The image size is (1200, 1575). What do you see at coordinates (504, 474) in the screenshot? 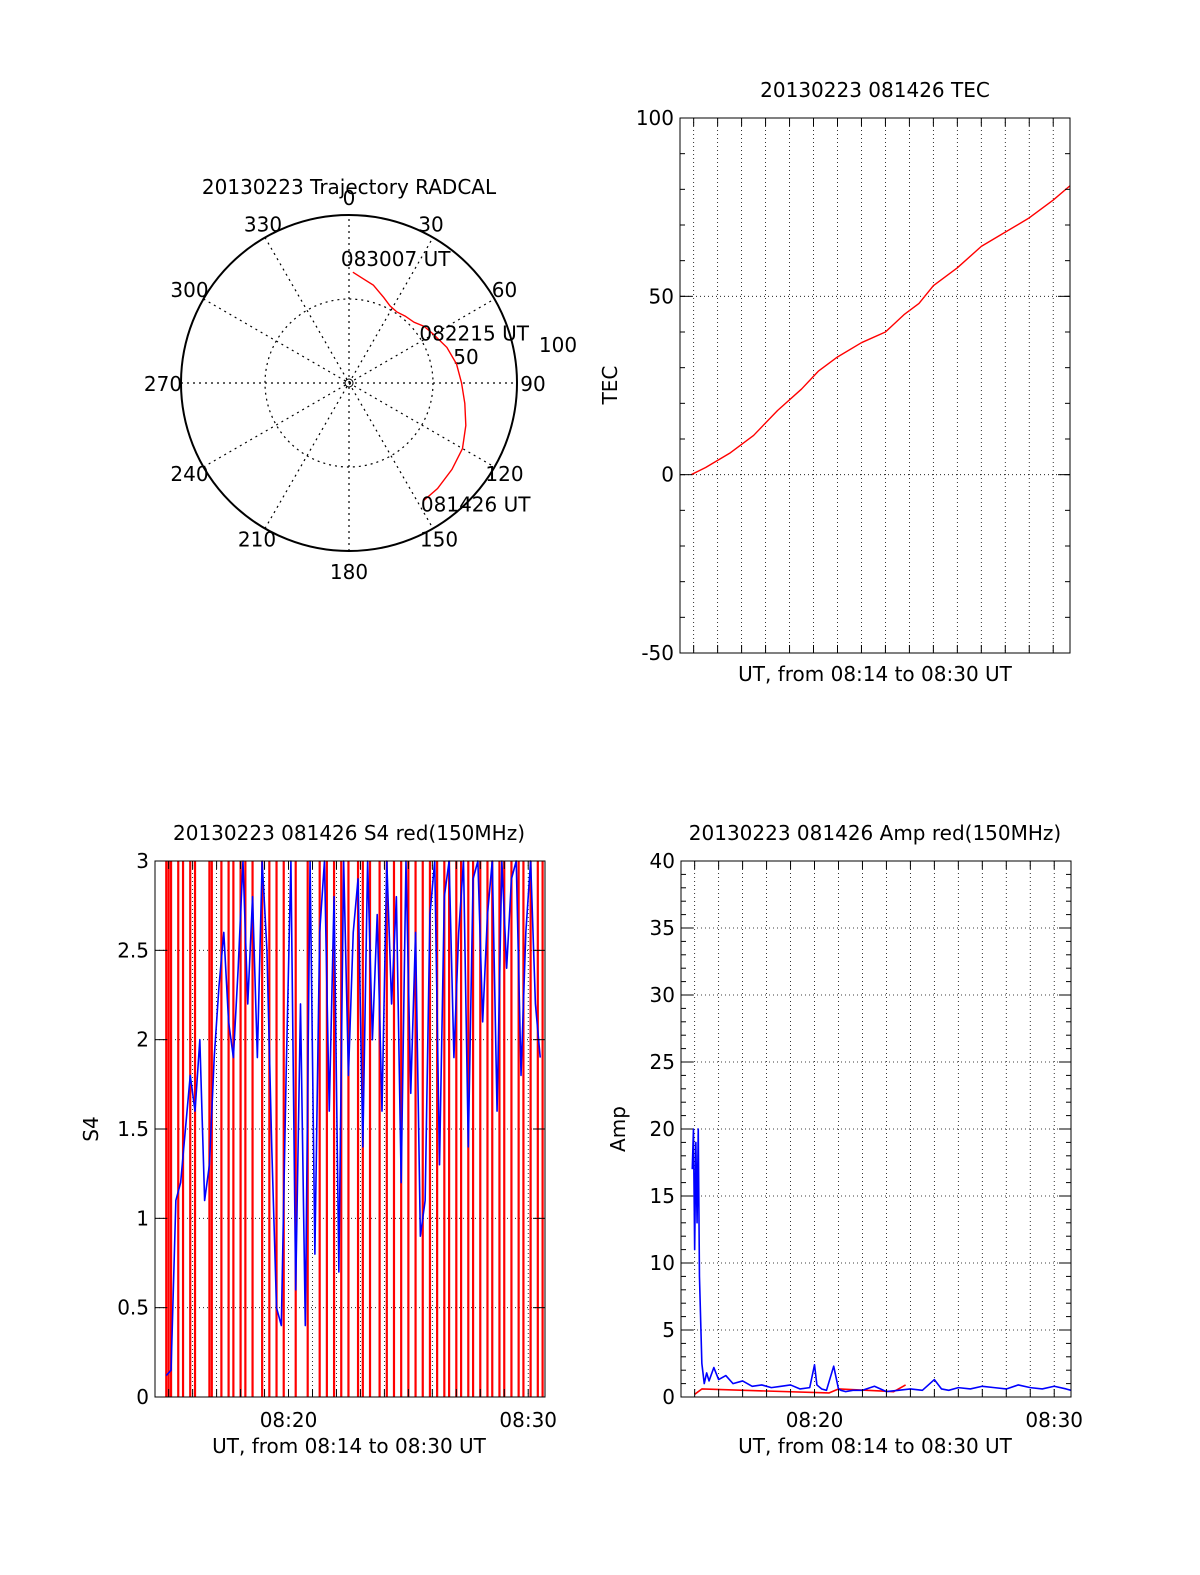
I see `polar-angle-label-120: 120` at bounding box center [504, 474].